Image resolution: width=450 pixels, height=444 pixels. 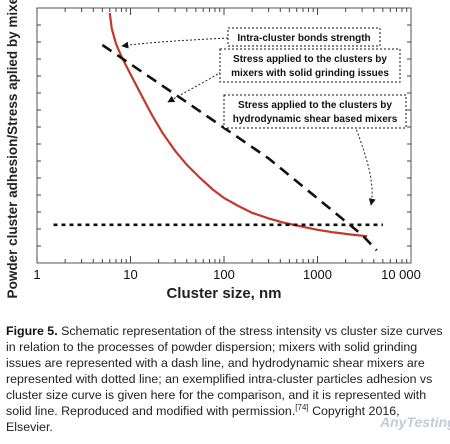 What do you see at coordinates (310, 59) in the screenshot?
I see `annotation-grinding-line1: Stress applied to the clusters by` at bounding box center [310, 59].